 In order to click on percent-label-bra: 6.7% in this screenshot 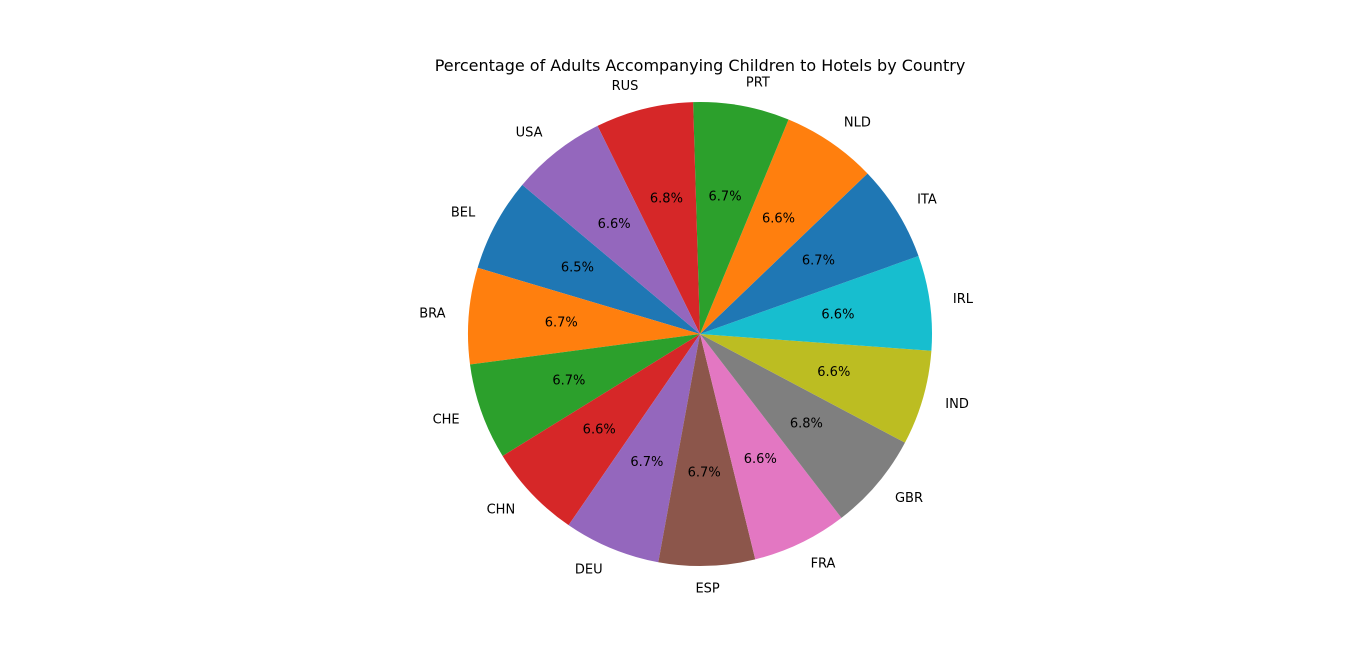, I will do `click(561, 323)`.